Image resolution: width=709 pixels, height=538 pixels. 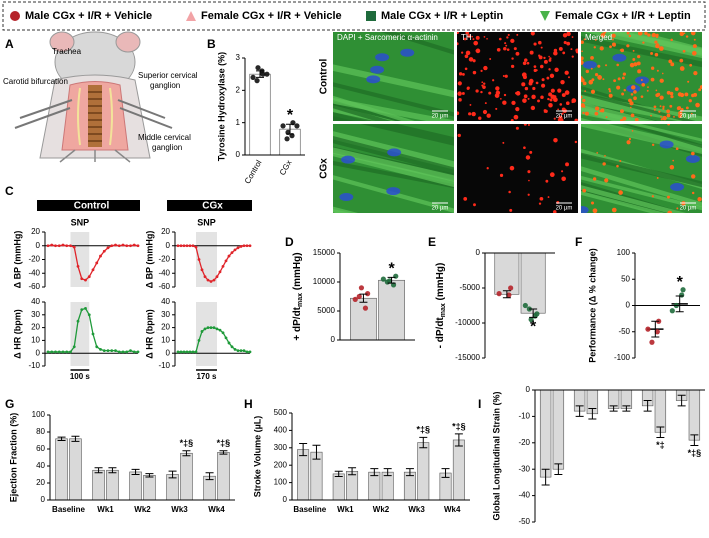 What do you see at coordinates (443, 310) in the screenshot?
I see `y-axis-label-part: max` at bounding box center [443, 310].